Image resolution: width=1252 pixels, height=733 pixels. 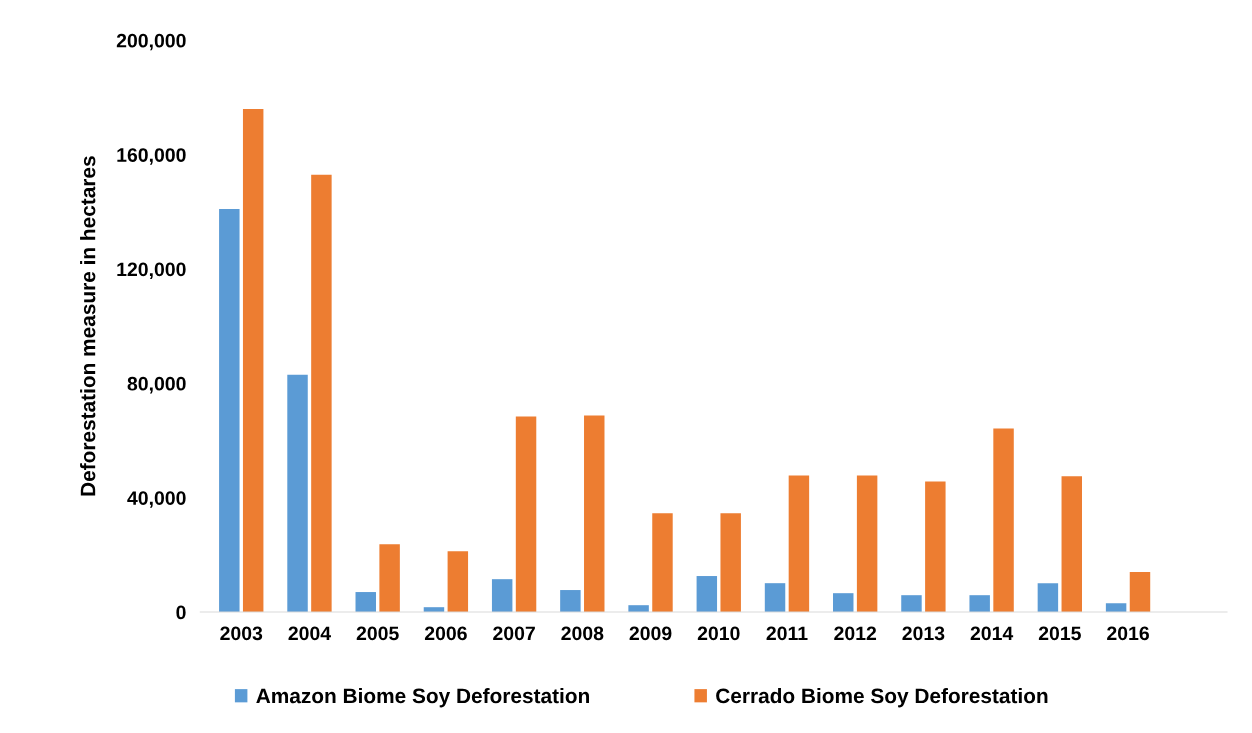 I want to click on legend-label: Cerrado Biome Soy Deforestation, so click(x=882, y=697).